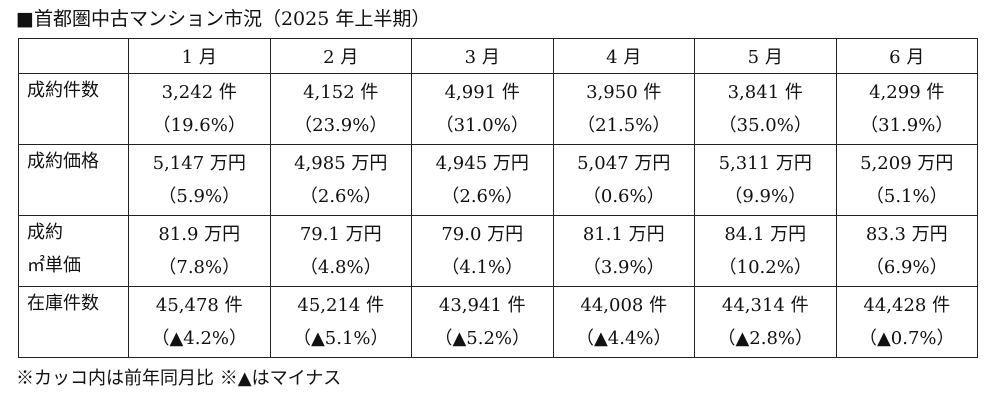 This screenshot has height=401, width=996. What do you see at coordinates (482, 267) in the screenshot?
I see `cell-change: （4.1%）` at bounding box center [482, 267].